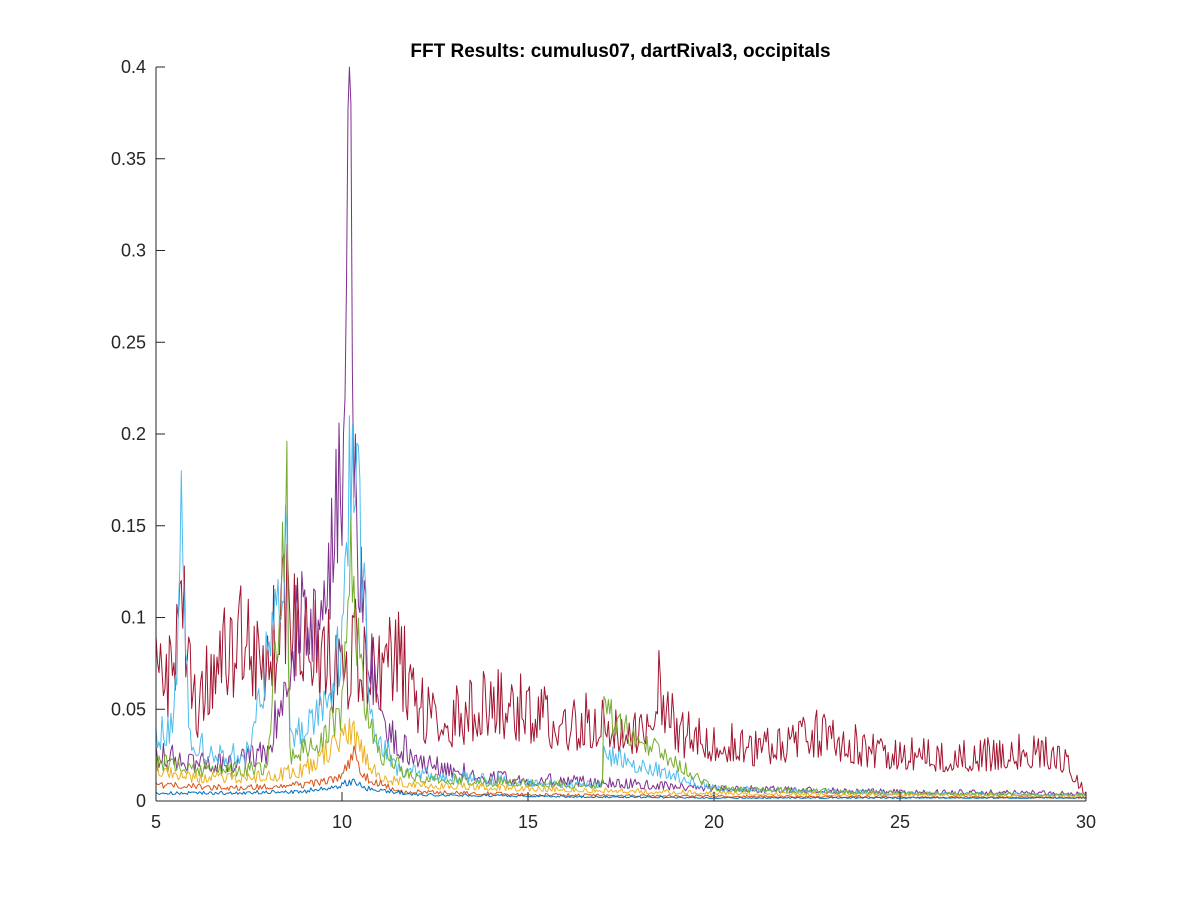  I want to click on x-tick-label: 5, so click(156, 822).